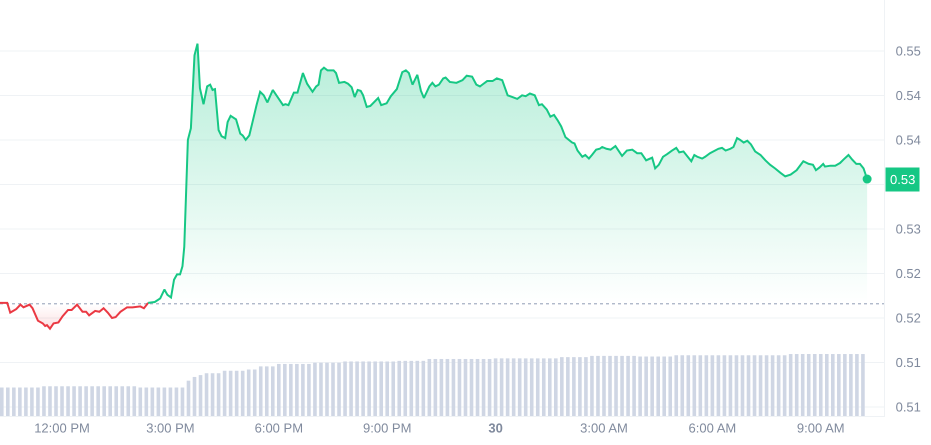 This screenshot has width=931, height=445. What do you see at coordinates (908, 228) in the screenshot?
I see `y-tick-label: 0.53` at bounding box center [908, 228].